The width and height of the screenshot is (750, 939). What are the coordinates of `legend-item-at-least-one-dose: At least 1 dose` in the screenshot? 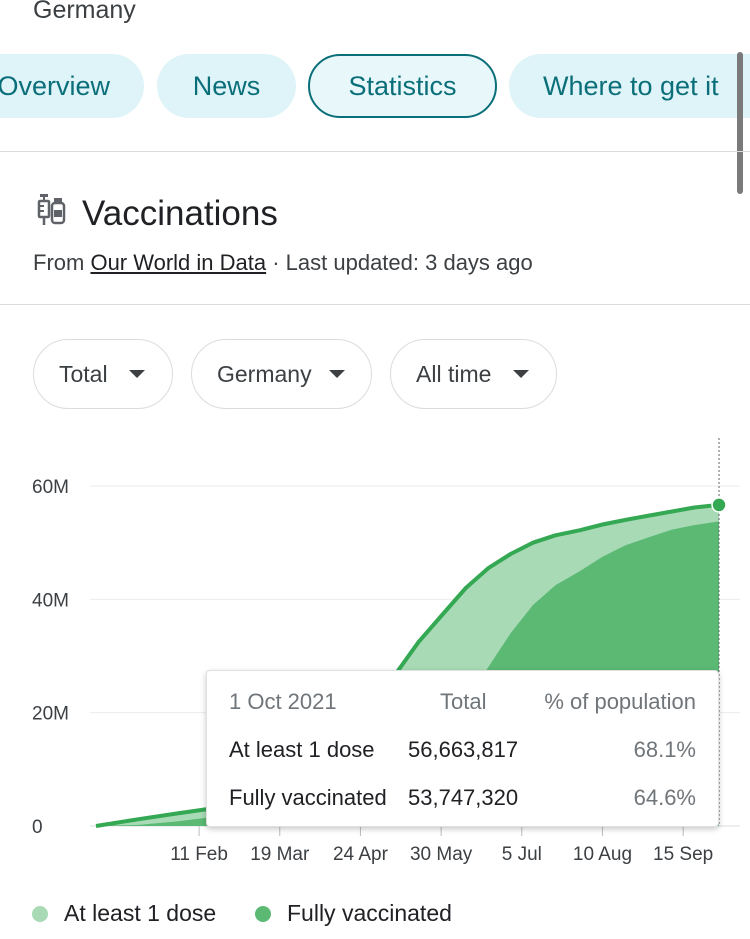 It's located at (124, 913).